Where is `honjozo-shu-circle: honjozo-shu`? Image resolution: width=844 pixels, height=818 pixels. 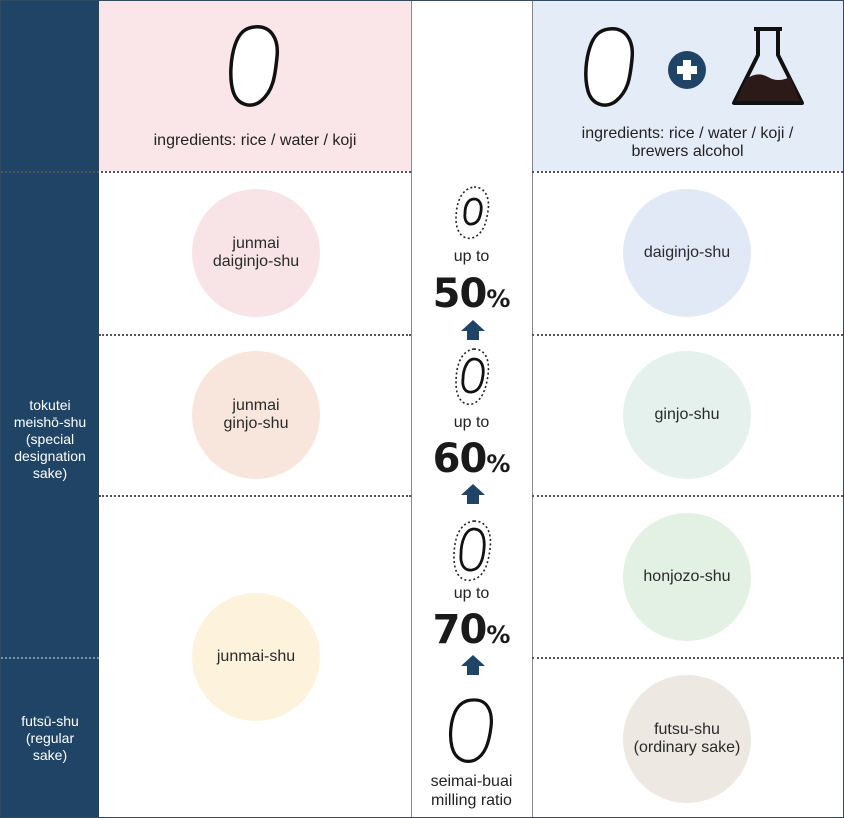 honjozo-shu-circle: honjozo-shu is located at coordinates (687, 577).